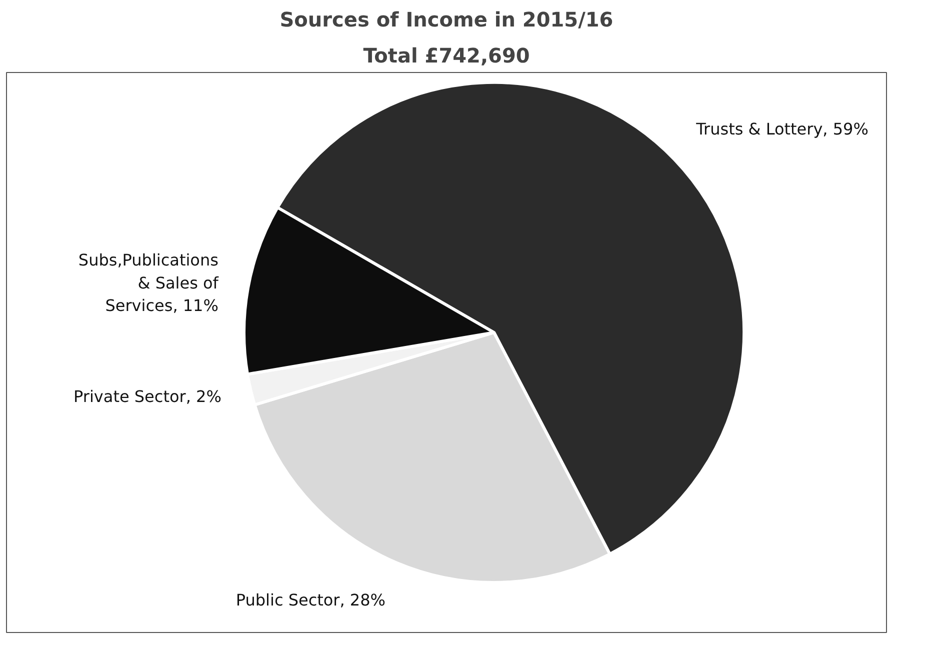 The width and height of the screenshot is (936, 657). I want to click on chart-title: Sources of Income in 2015/16, so click(447, 20).